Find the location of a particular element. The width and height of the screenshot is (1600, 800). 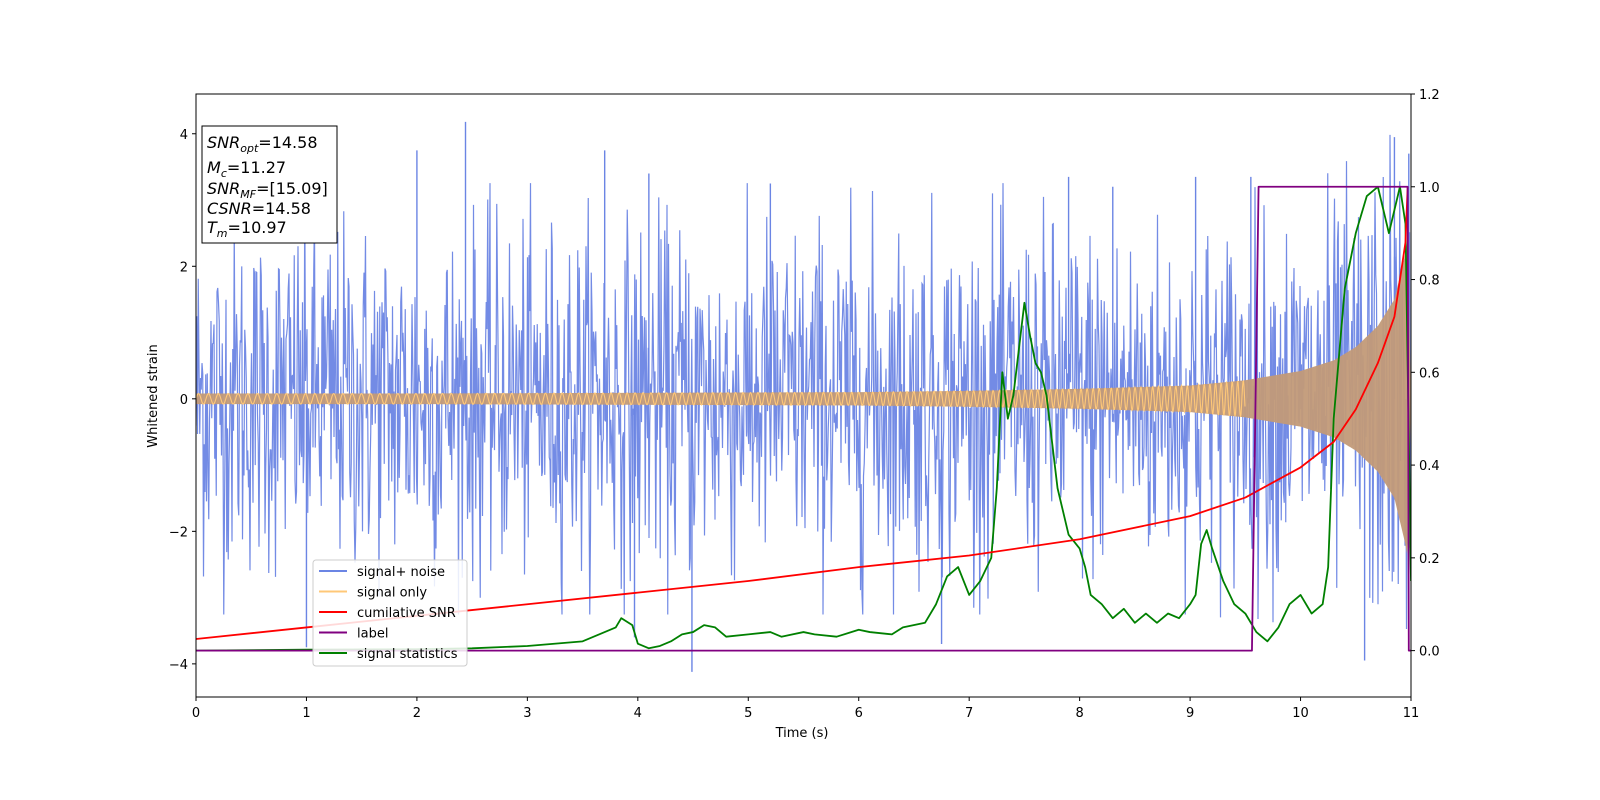

x-tick-label: 10 is located at coordinates (1300, 713).